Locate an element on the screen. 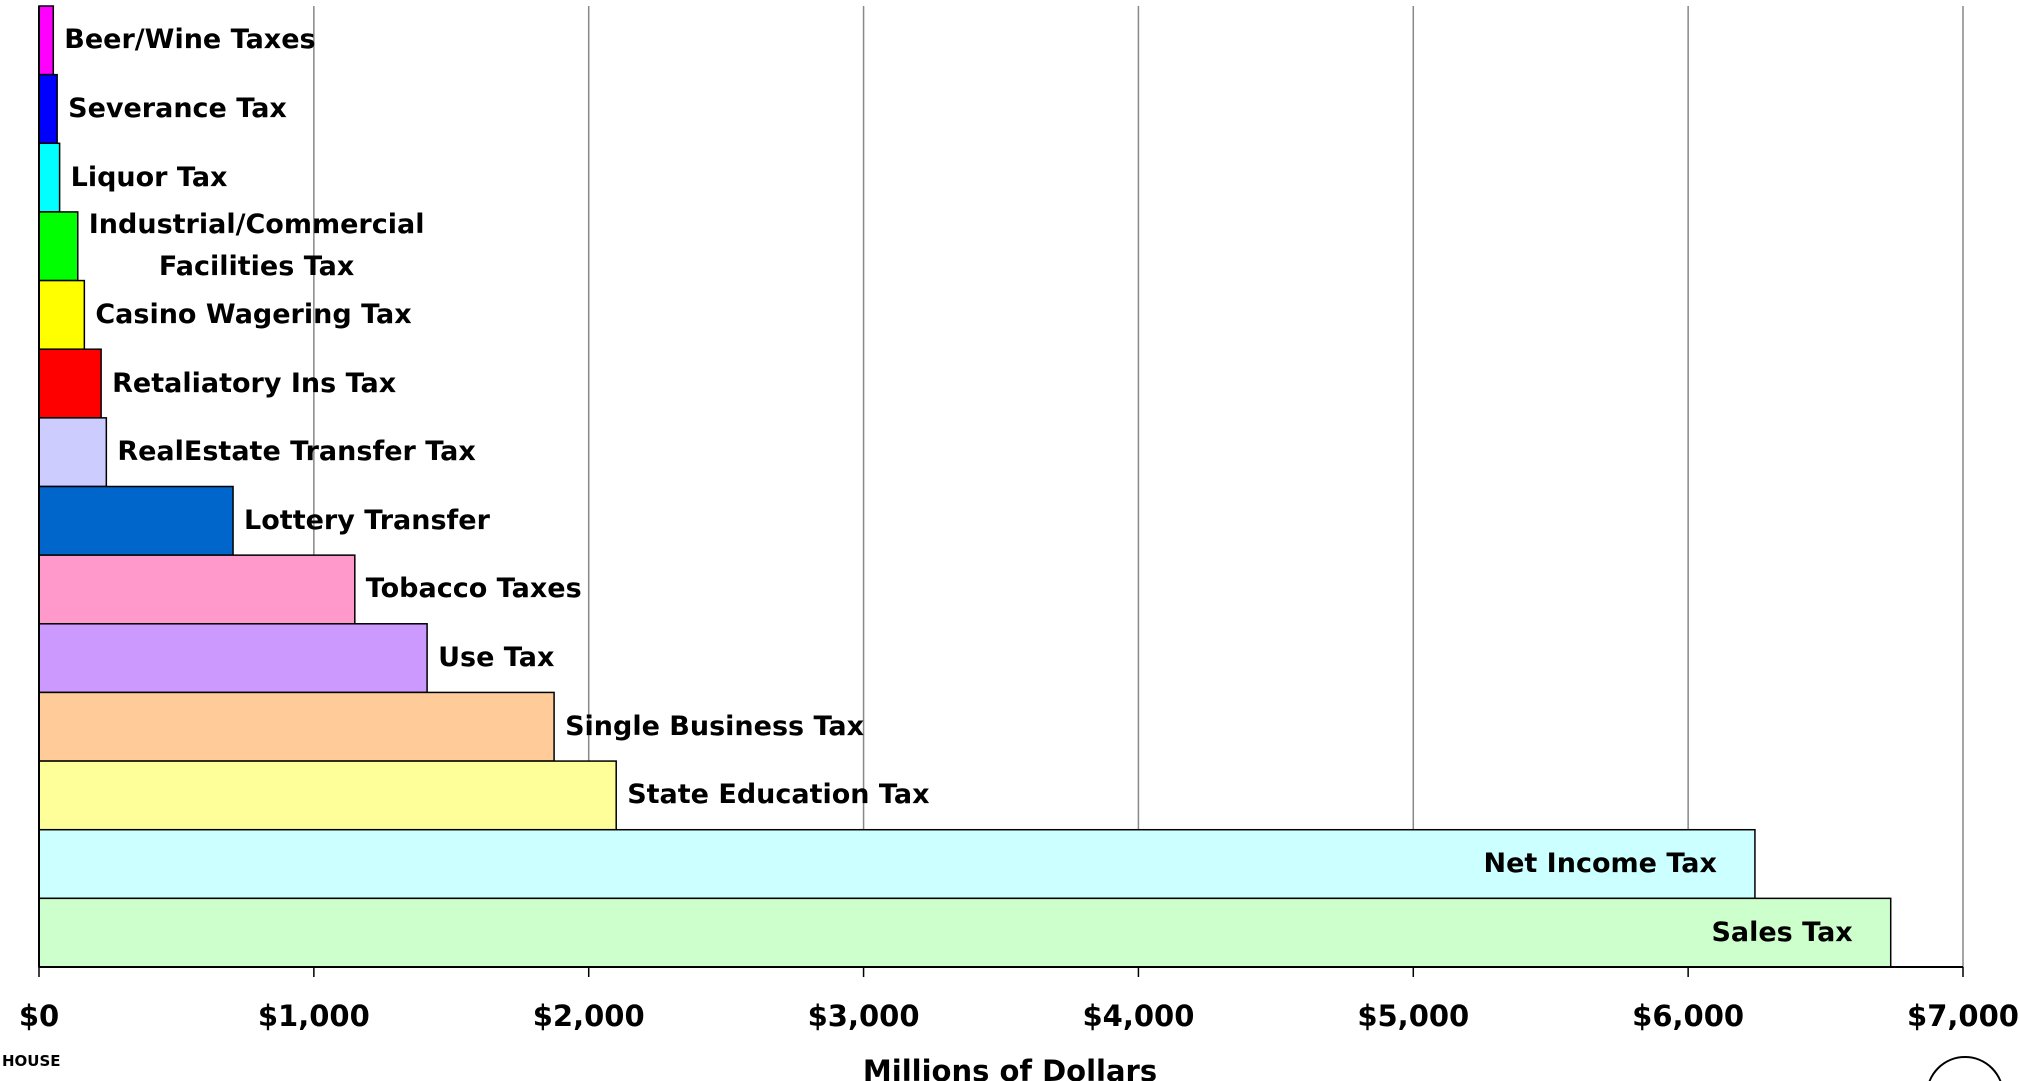 This screenshot has height=1081, width=2019. bar-label: Casino Wagering Tax is located at coordinates (253, 314).